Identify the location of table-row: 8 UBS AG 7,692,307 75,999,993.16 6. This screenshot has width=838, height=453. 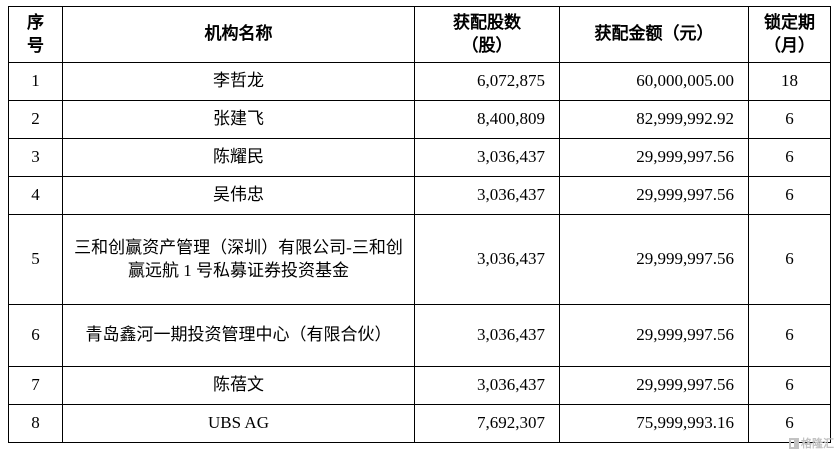
(419, 423).